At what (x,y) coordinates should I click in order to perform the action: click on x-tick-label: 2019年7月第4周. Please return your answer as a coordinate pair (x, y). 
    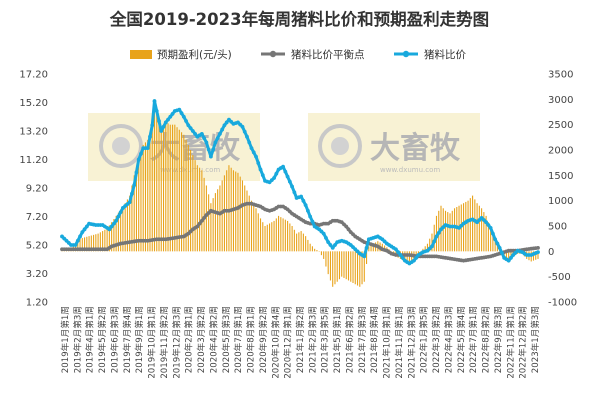
    Looking at the image, I should click on (127, 339).